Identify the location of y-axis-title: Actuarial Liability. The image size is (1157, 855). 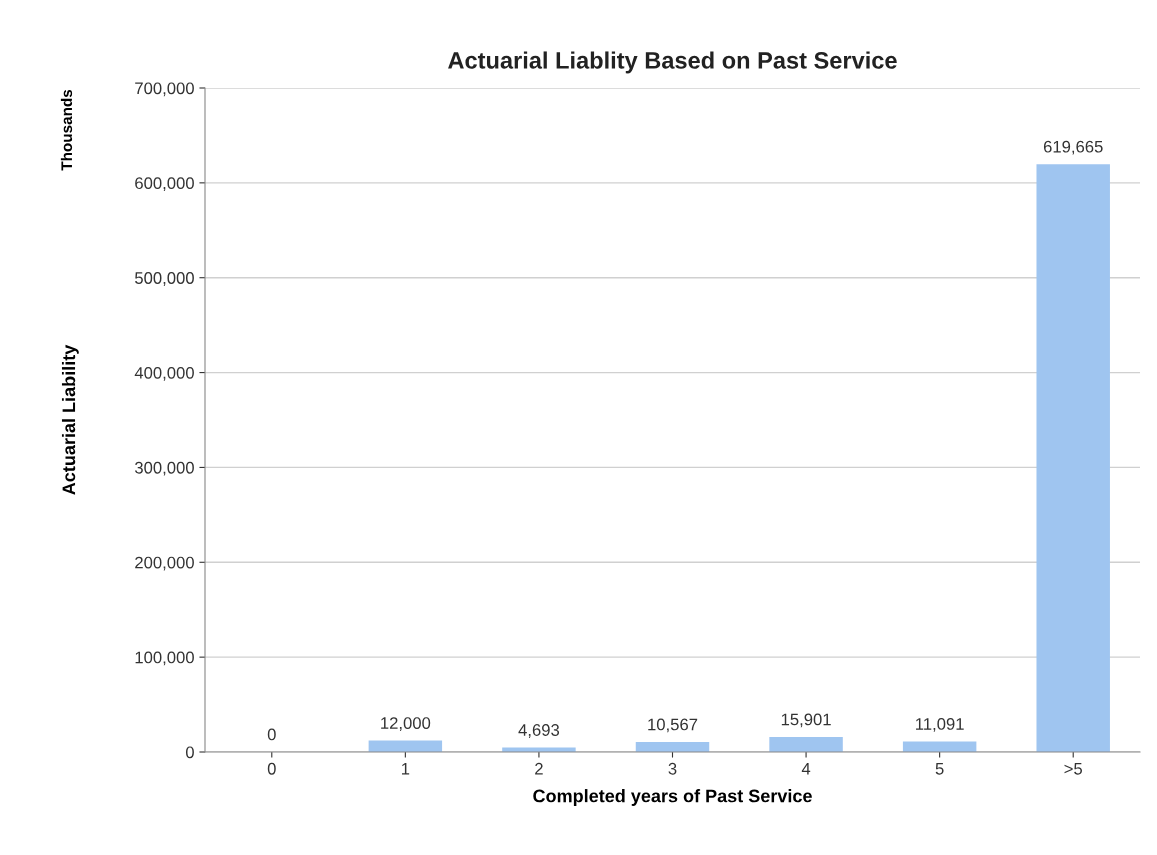
(70, 419).